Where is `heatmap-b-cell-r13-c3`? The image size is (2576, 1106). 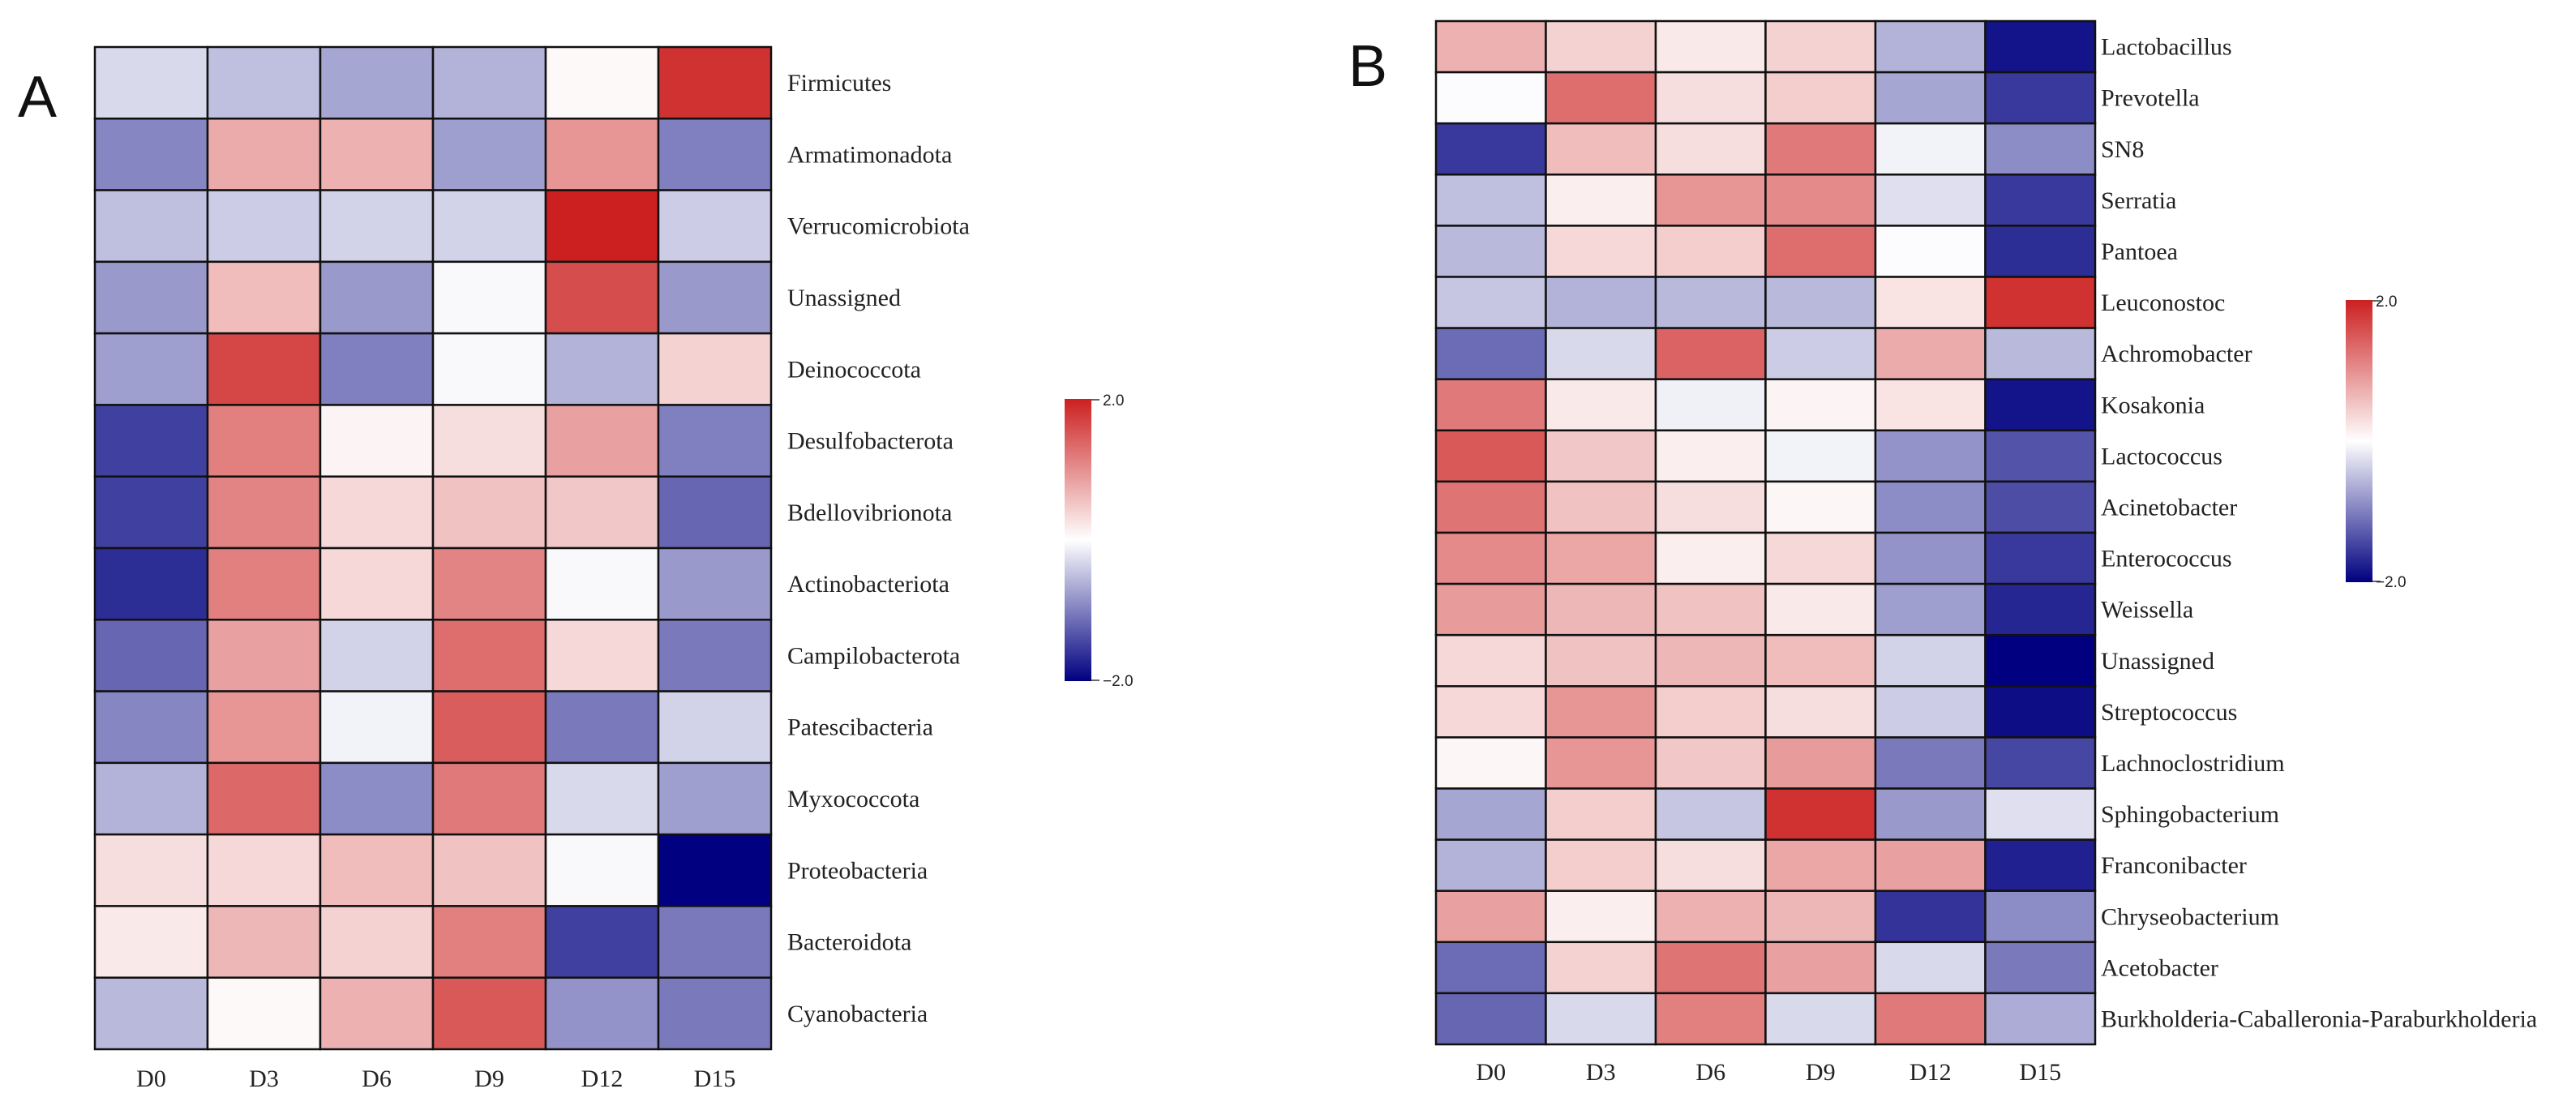
heatmap-b-cell-r13-c3 is located at coordinates (1820, 712).